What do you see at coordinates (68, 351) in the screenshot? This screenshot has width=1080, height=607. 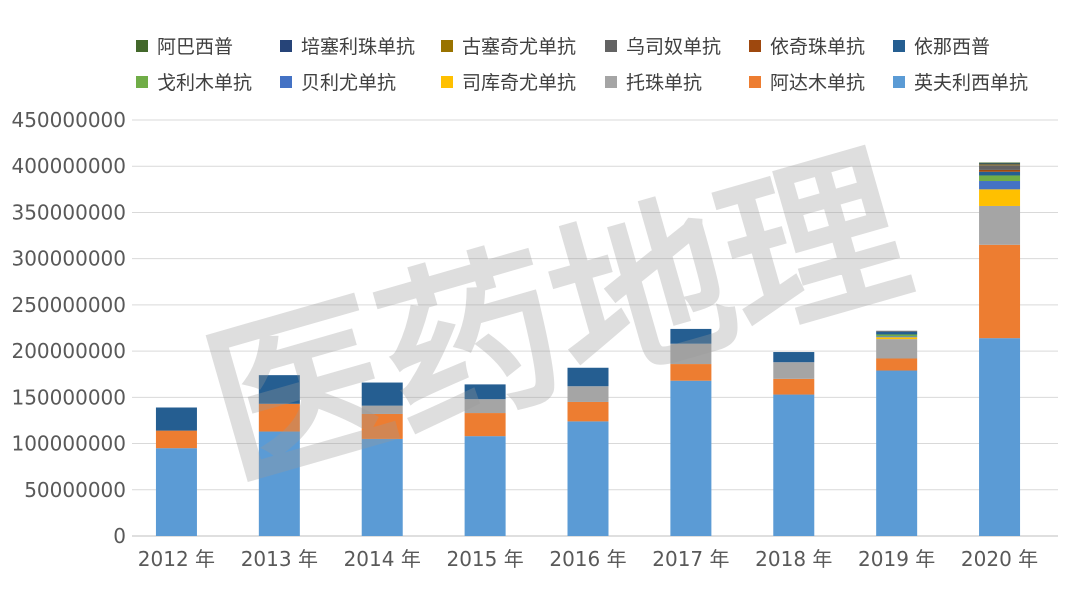 I see `y-tick-label: 200000000` at bounding box center [68, 351].